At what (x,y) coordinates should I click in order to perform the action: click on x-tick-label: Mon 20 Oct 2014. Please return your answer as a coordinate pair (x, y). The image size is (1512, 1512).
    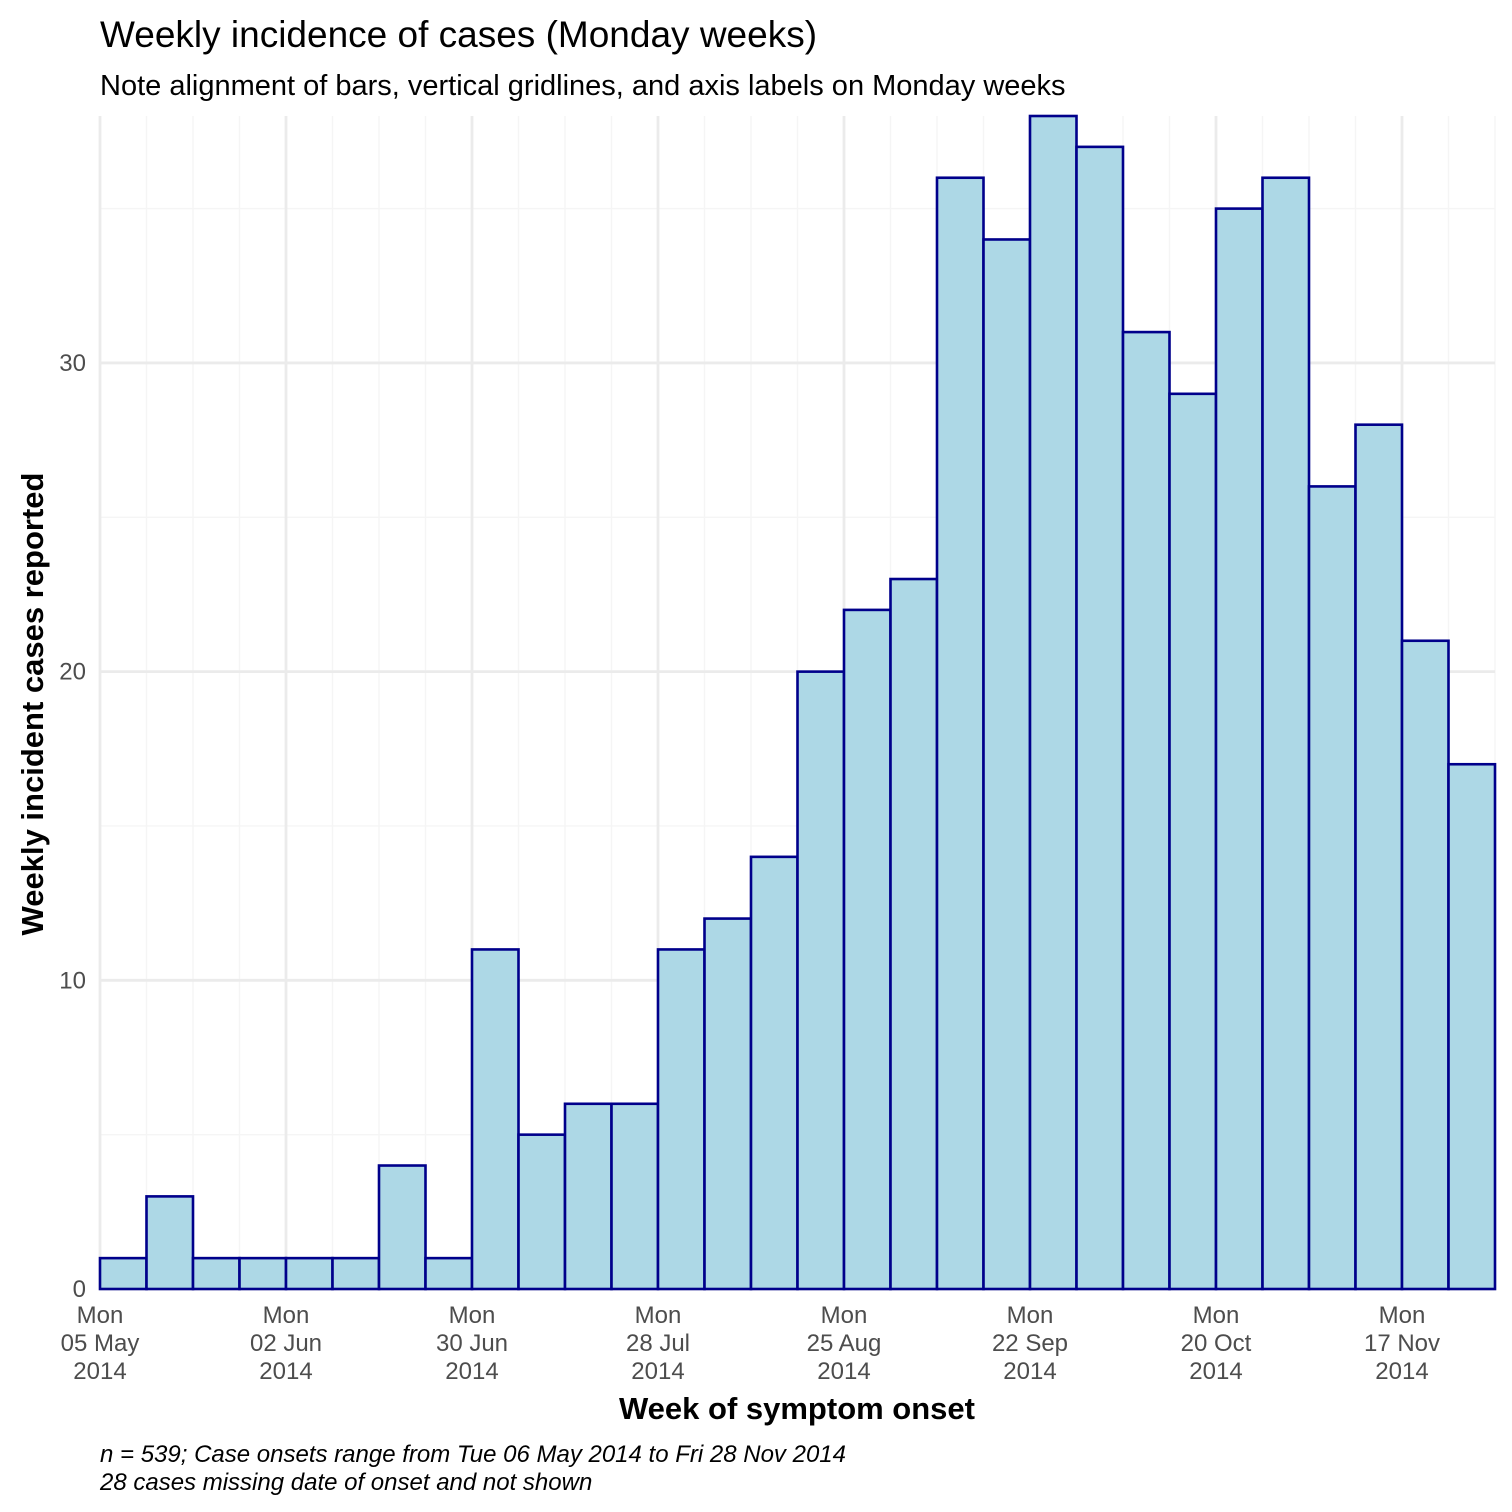
    Looking at the image, I should click on (1216, 1343).